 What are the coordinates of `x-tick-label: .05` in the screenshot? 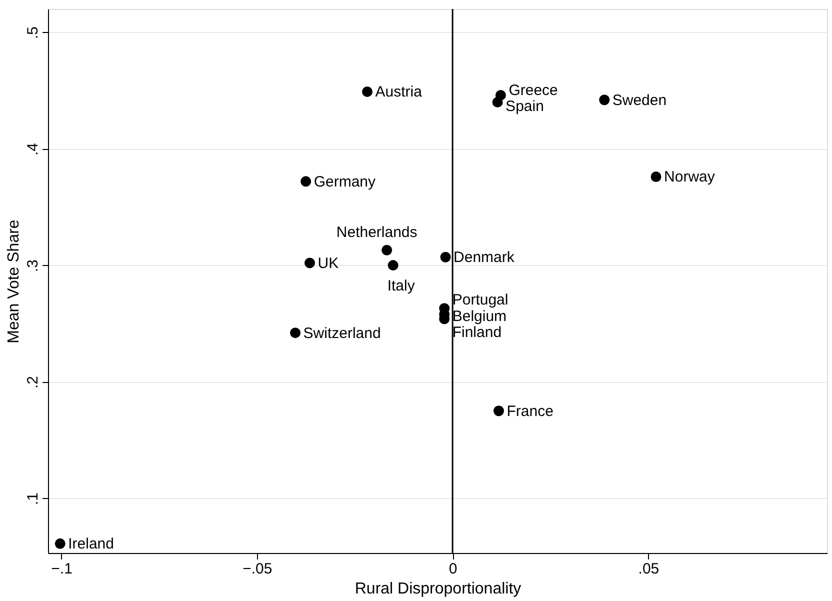 It's located at (649, 569).